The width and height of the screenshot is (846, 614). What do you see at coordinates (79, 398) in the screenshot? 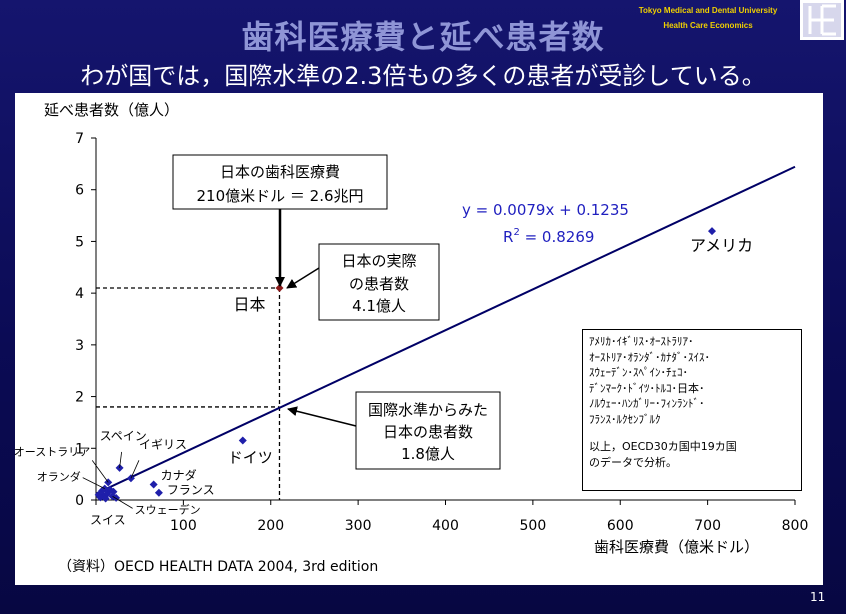
I see `y-tick-label: 2` at bounding box center [79, 398].